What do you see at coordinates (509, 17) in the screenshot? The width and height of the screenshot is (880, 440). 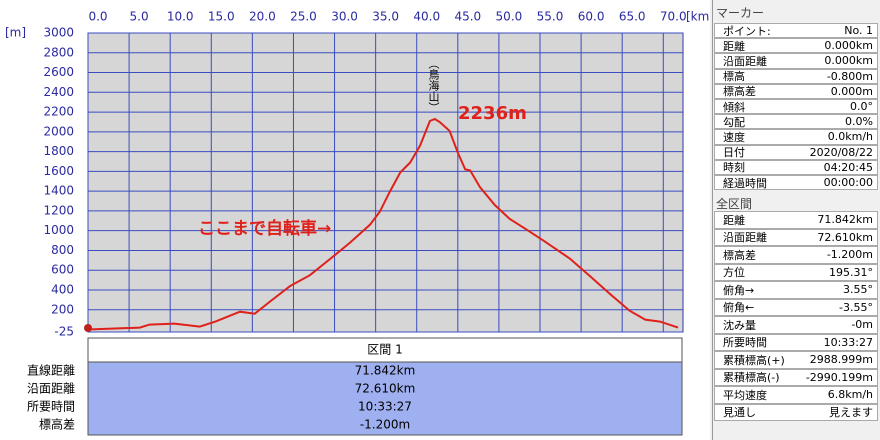 I see `x-tick-label: 50.0` at bounding box center [509, 17].